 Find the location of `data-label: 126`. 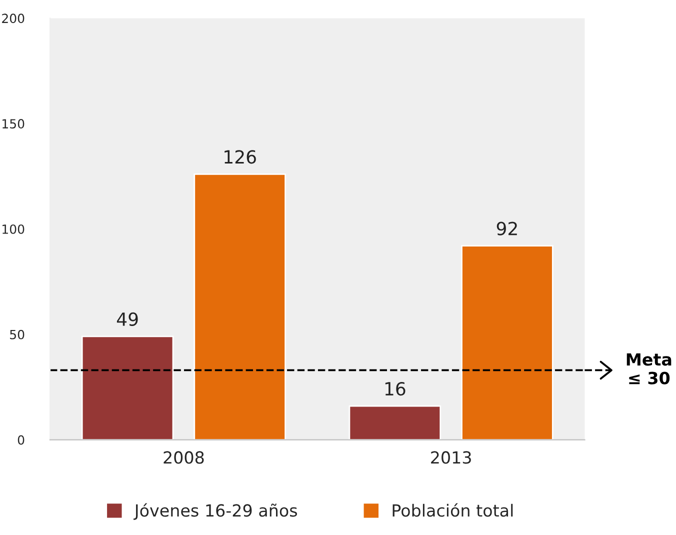

data-label: 126 is located at coordinates (240, 157).